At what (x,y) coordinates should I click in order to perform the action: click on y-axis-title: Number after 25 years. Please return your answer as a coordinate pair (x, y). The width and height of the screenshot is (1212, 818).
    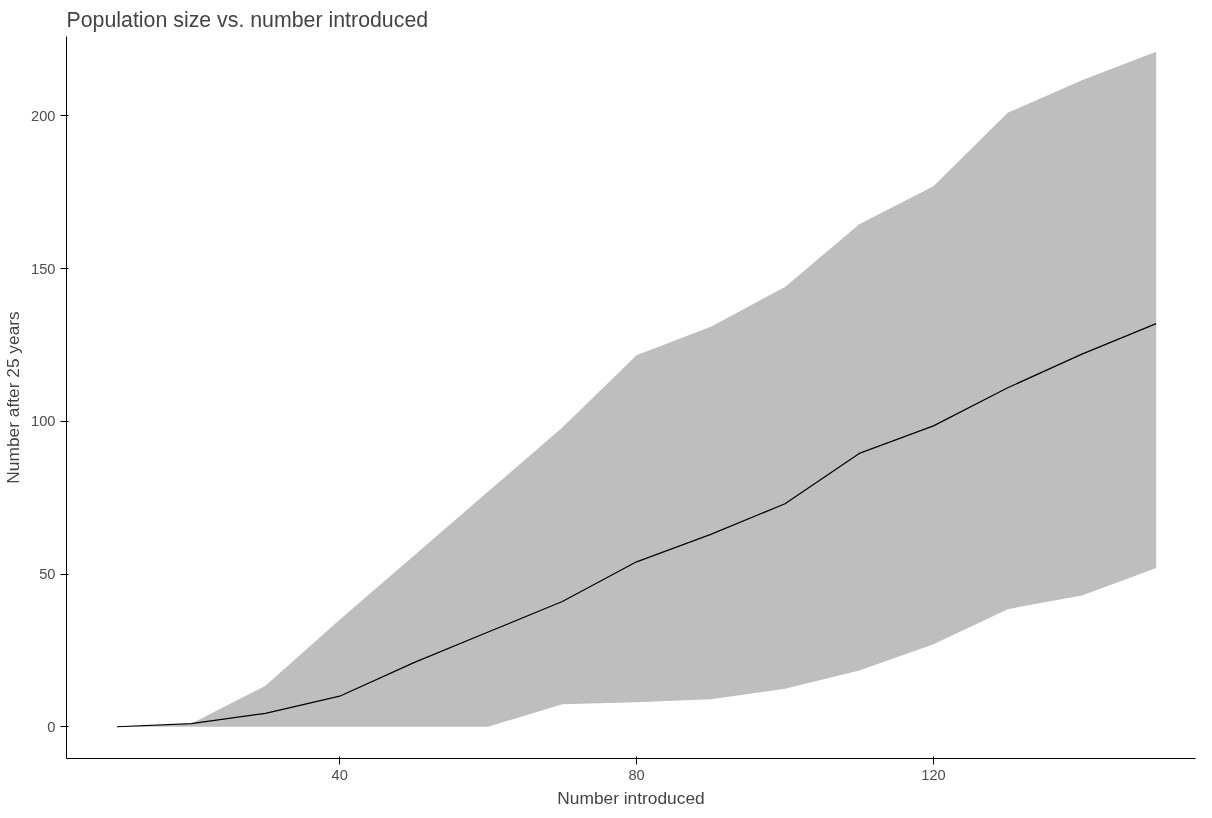
    Looking at the image, I should click on (13, 397).